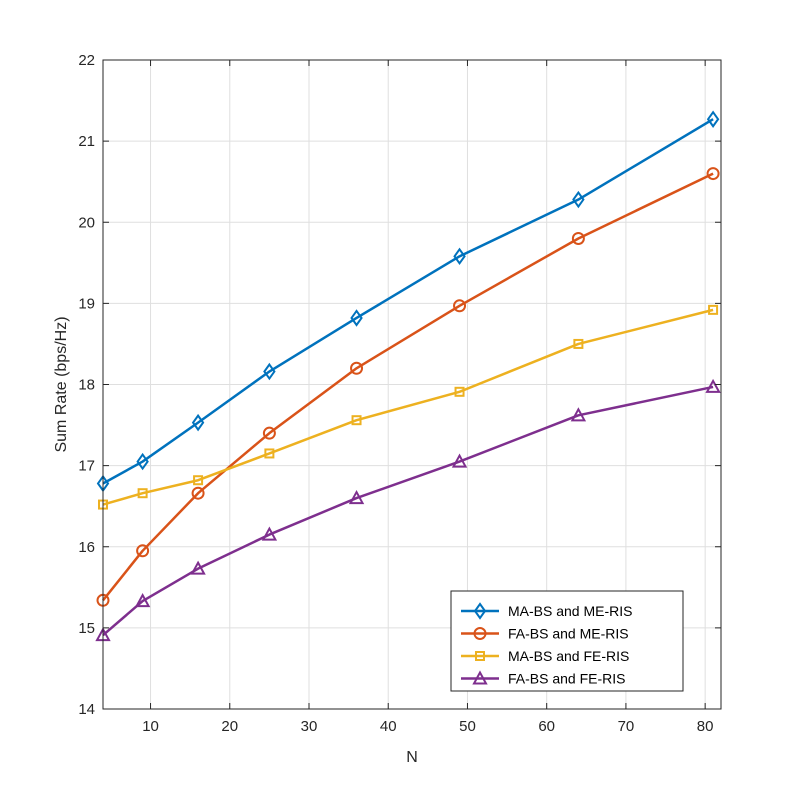  What do you see at coordinates (570, 611) in the screenshot?
I see `legend-label: MA-BS and ME-RIS` at bounding box center [570, 611].